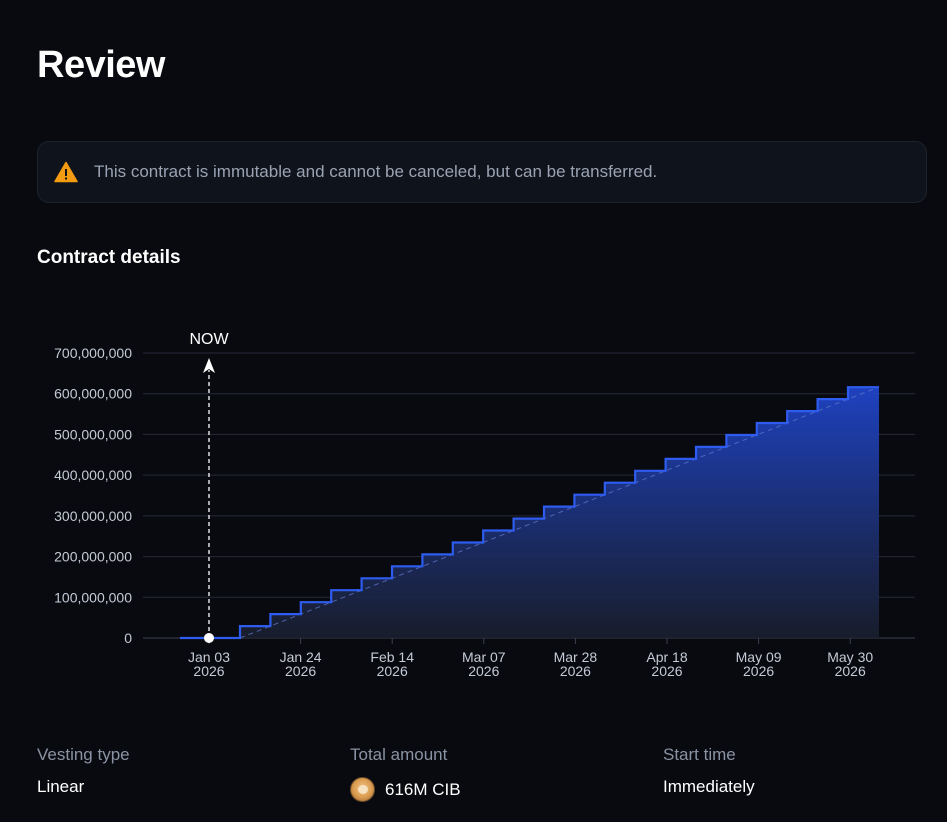 This screenshot has width=947, height=822. What do you see at coordinates (301, 657) in the screenshot?
I see `x-tick-label: Jan 24` at bounding box center [301, 657].